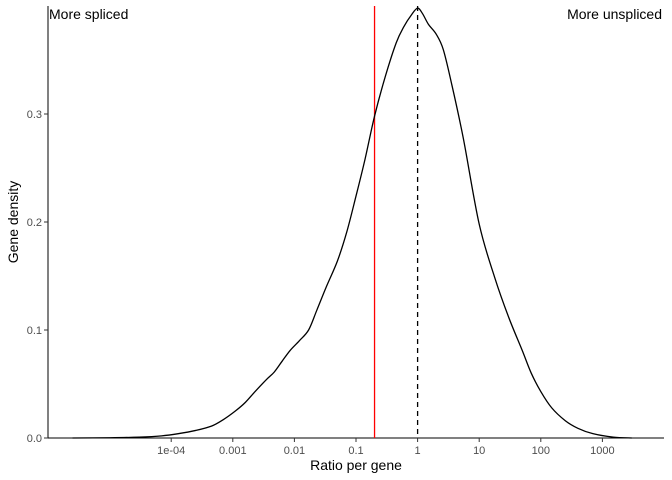 Image resolution: width=672 pixels, height=480 pixels. Describe the element at coordinates (541, 451) in the screenshot. I see `x-tick-label: 100` at that location.